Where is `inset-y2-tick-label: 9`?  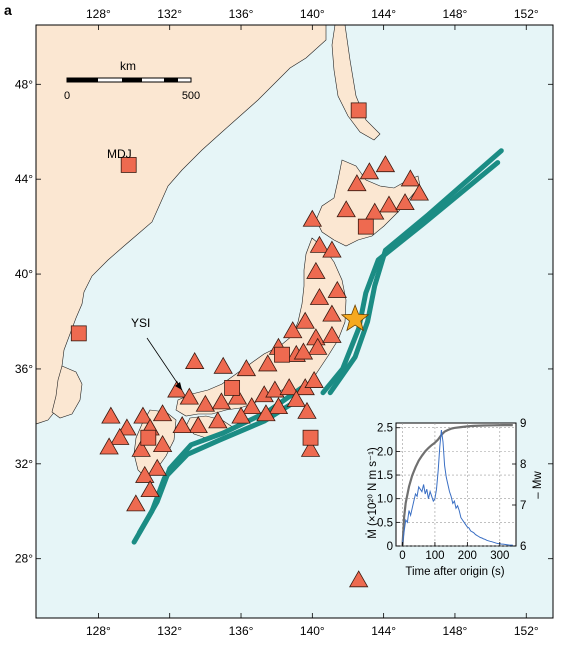 inset-y2-tick-label: 9 is located at coordinates (523, 424).